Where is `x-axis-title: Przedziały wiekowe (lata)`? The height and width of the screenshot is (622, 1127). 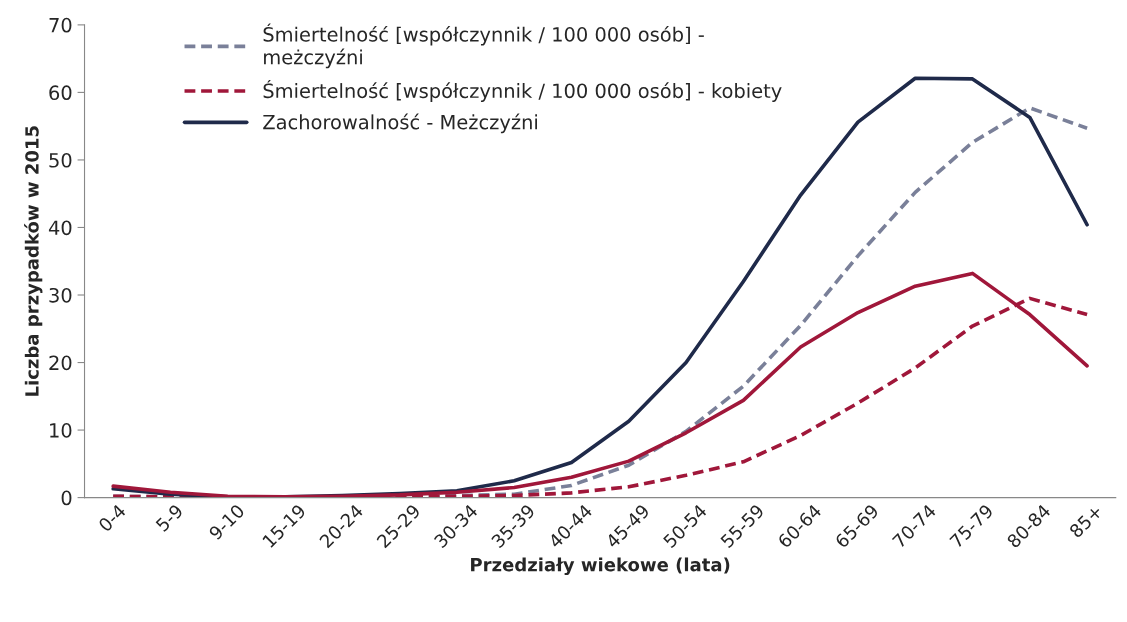
x-axis-title: Przedziały wiekowe (lata) is located at coordinates (600, 566).